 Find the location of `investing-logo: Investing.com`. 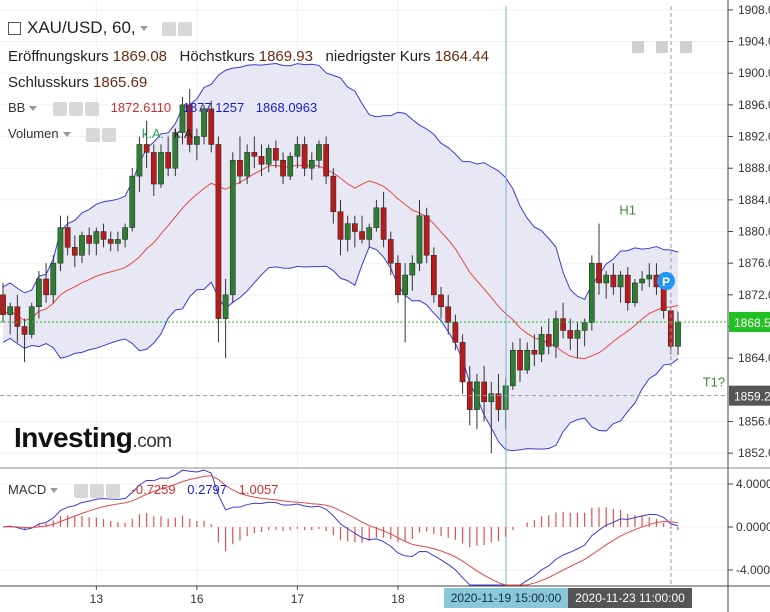

investing-logo: Investing.com is located at coordinates (93, 438).